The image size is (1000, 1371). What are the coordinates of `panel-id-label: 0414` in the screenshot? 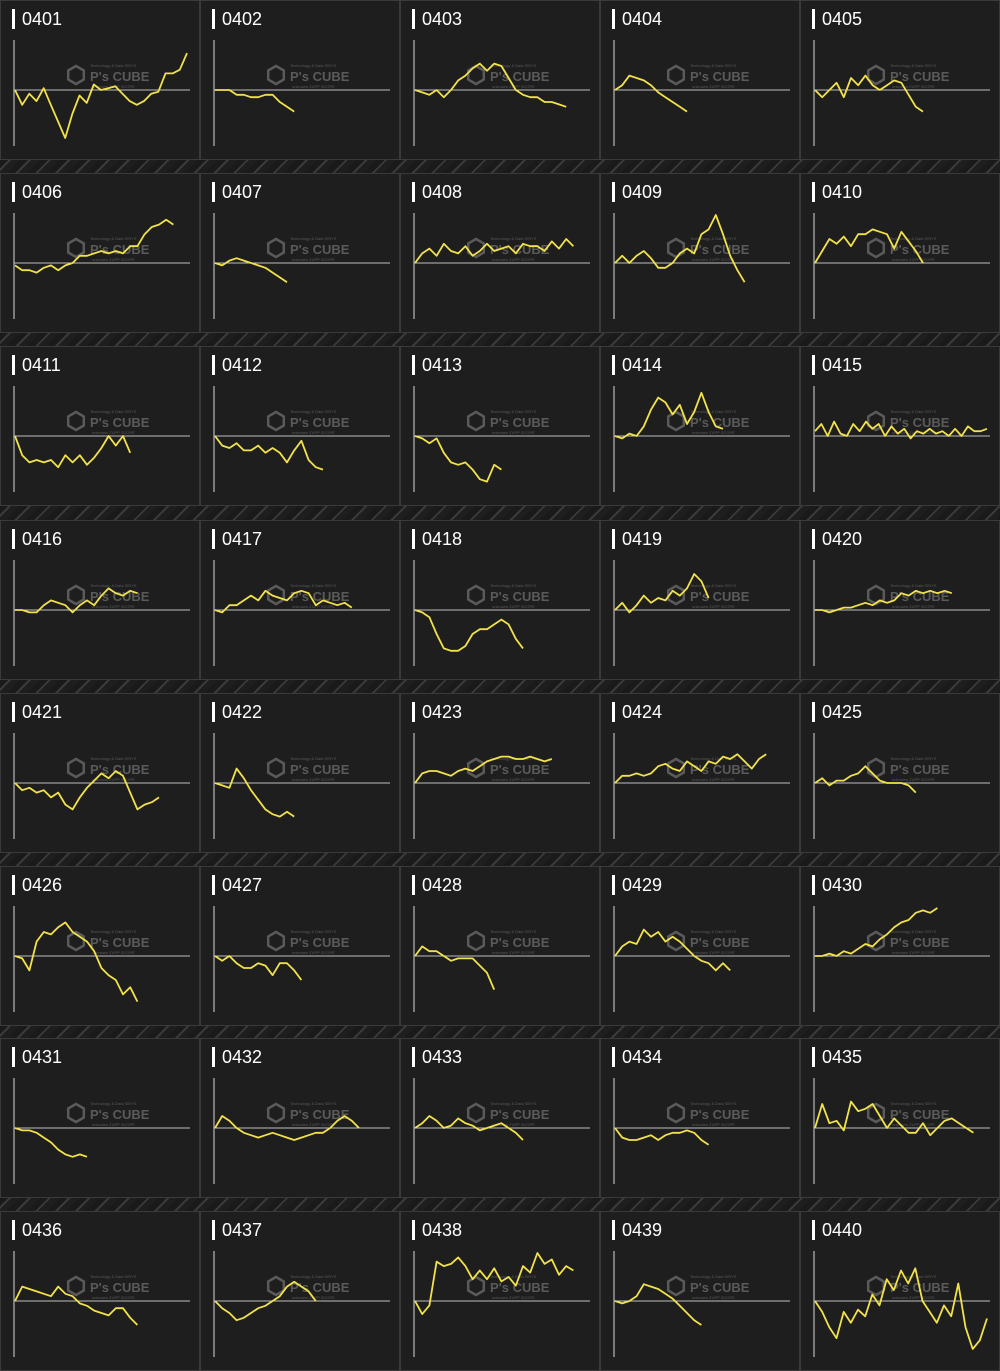 It's located at (637, 365).